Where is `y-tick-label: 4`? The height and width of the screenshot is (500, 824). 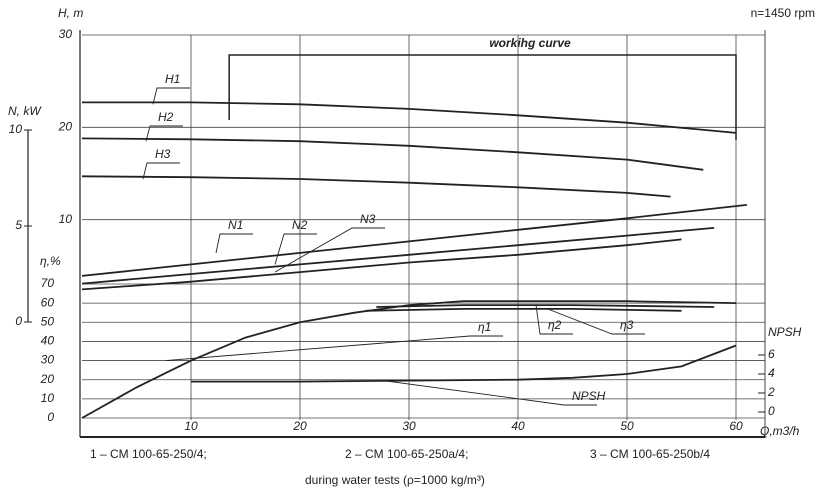
y-tick-label: 4 is located at coordinates (771, 373).